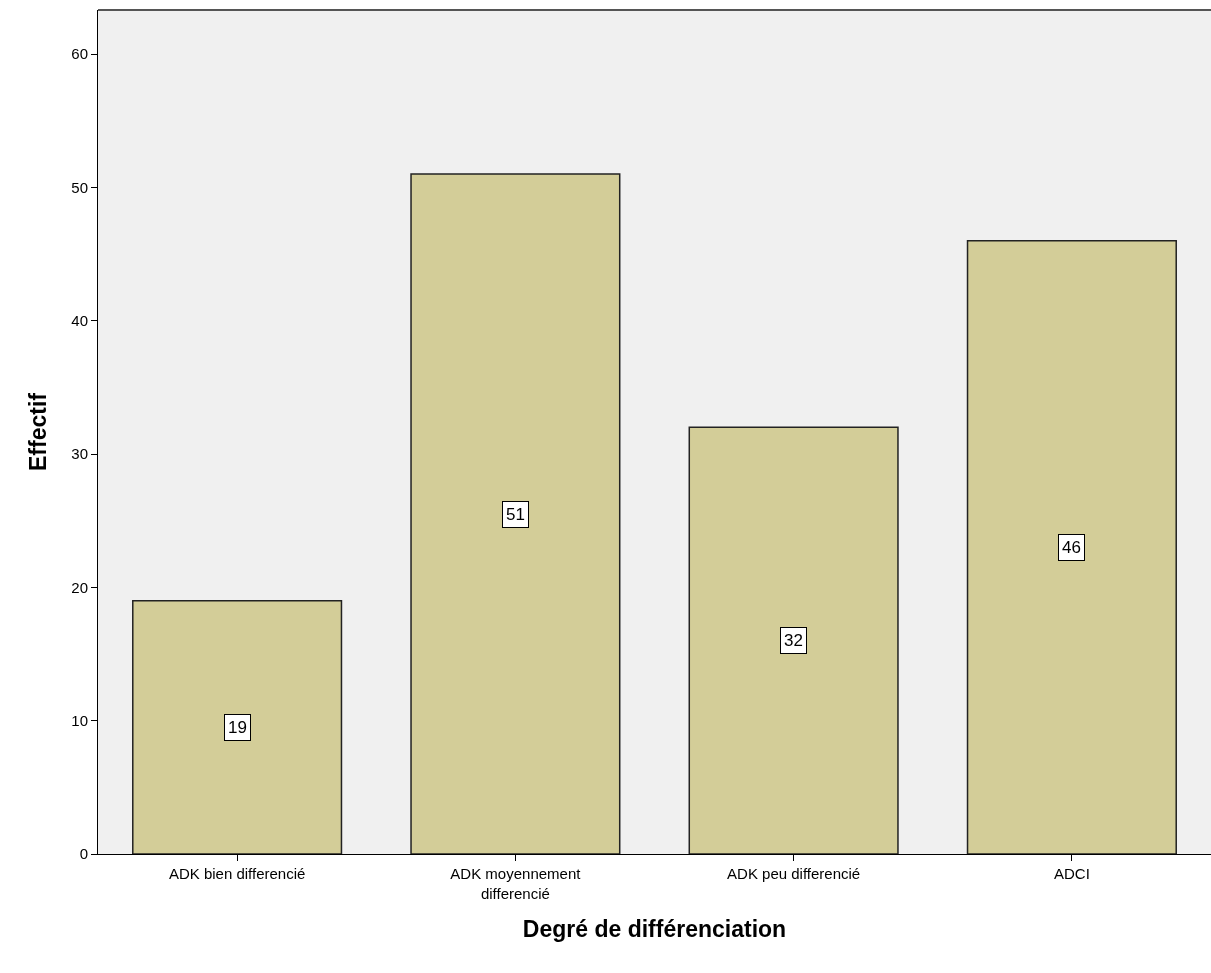 This screenshot has width=1211, height=973. Describe the element at coordinates (79, 720) in the screenshot. I see `y-tick-label: 10` at that location.